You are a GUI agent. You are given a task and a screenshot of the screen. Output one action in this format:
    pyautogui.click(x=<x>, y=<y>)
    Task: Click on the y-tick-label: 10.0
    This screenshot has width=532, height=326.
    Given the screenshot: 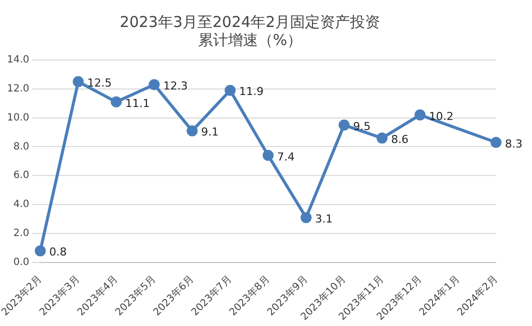 What is the action you would take?
    pyautogui.click(x=18, y=118)
    